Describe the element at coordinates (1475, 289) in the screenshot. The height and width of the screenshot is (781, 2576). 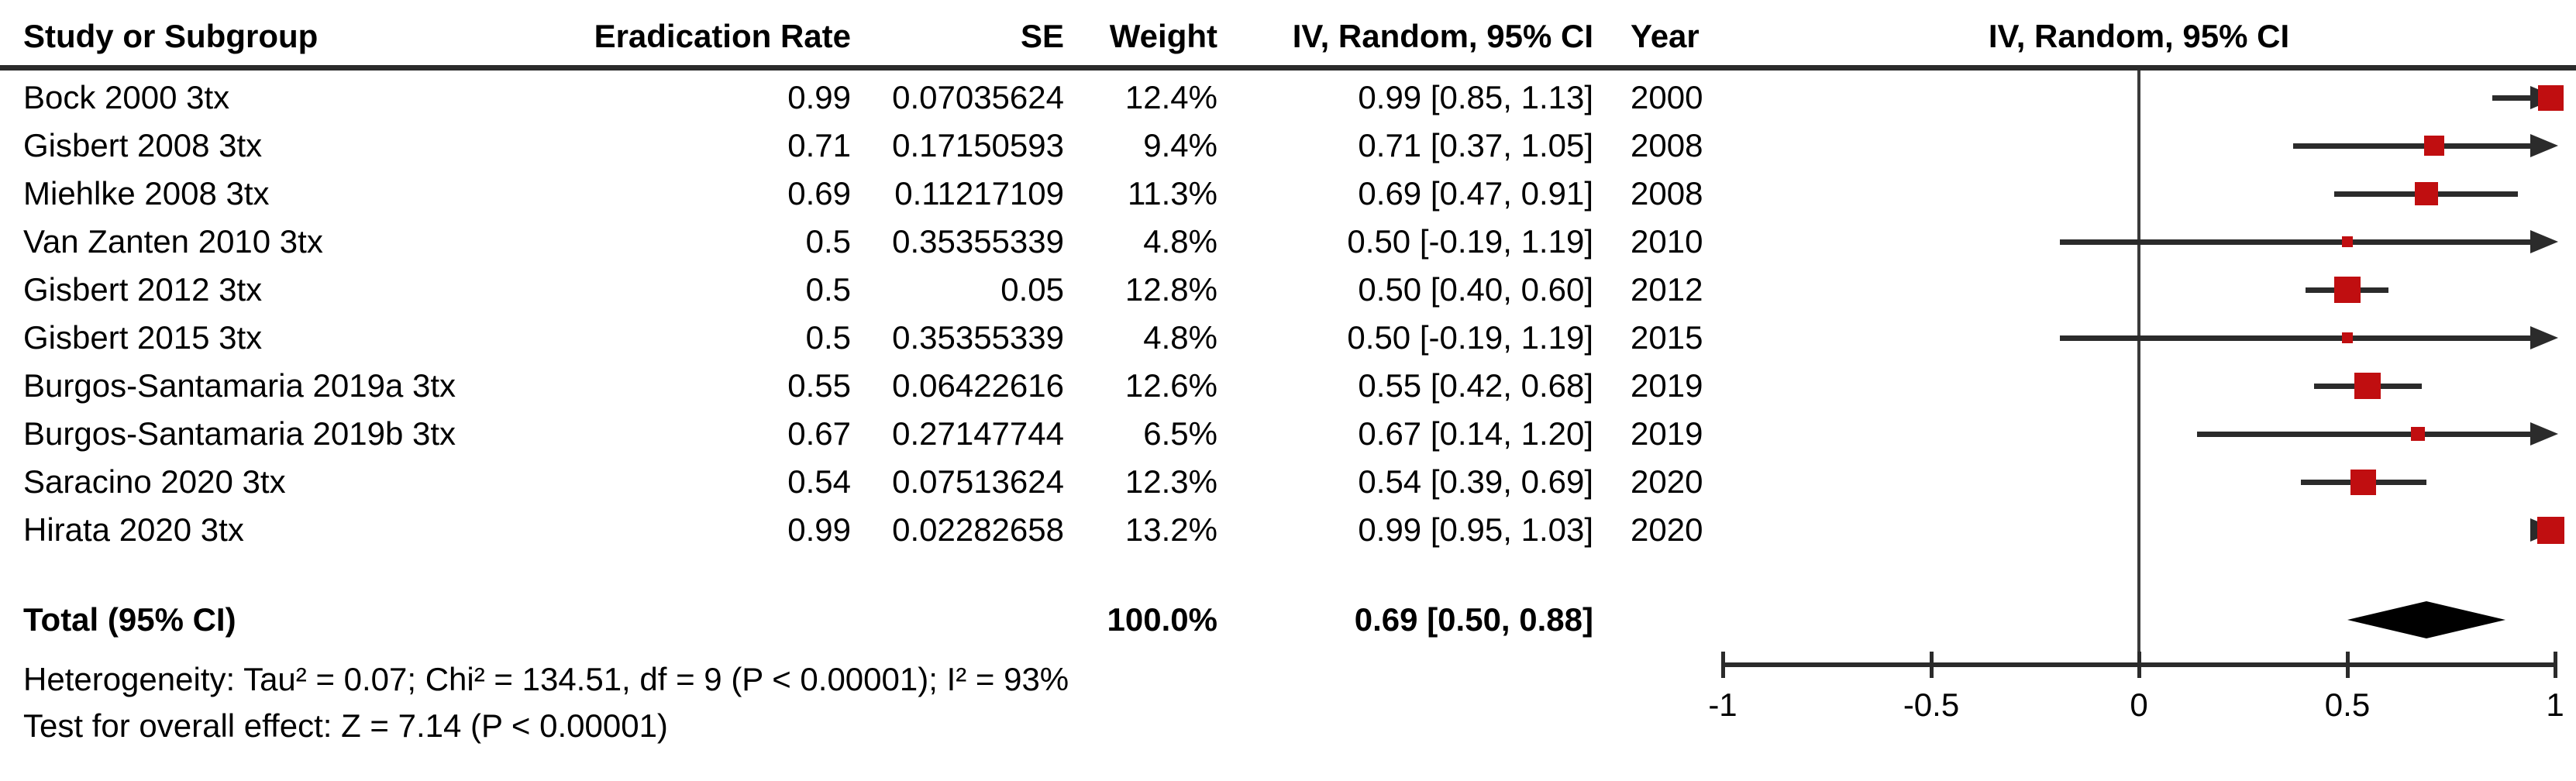
I see `ci-value: 0.50 [0.40, 0.60]` at that location.